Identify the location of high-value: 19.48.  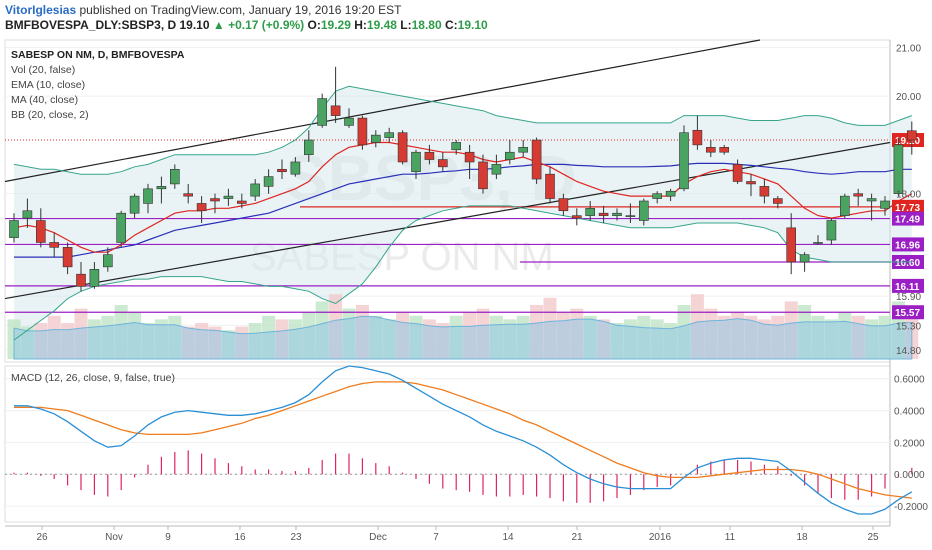
(381, 25).